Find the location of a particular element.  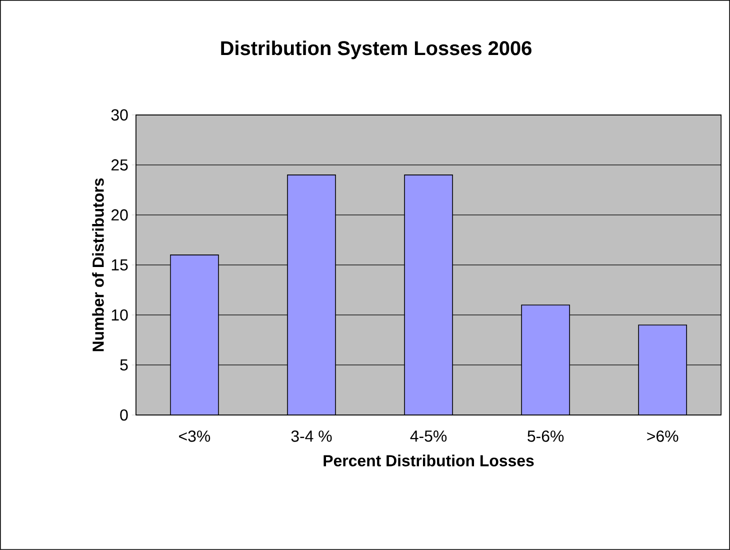

x-tick-label: 3-4 % is located at coordinates (311, 436).